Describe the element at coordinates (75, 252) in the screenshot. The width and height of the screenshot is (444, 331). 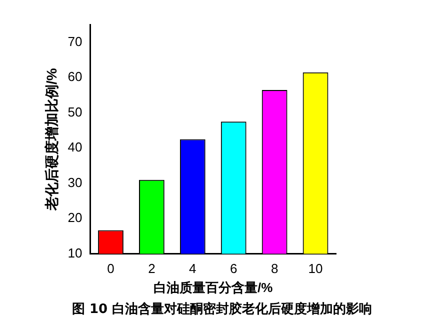
I see `y-tick-label: 10` at that location.